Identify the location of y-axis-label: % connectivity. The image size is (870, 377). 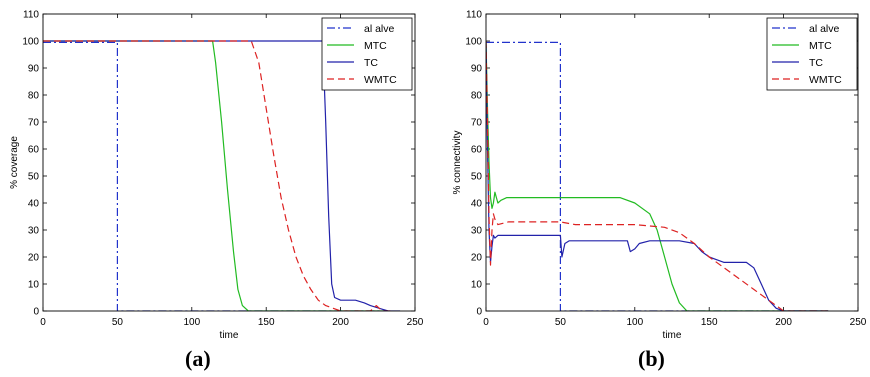
(457, 163).